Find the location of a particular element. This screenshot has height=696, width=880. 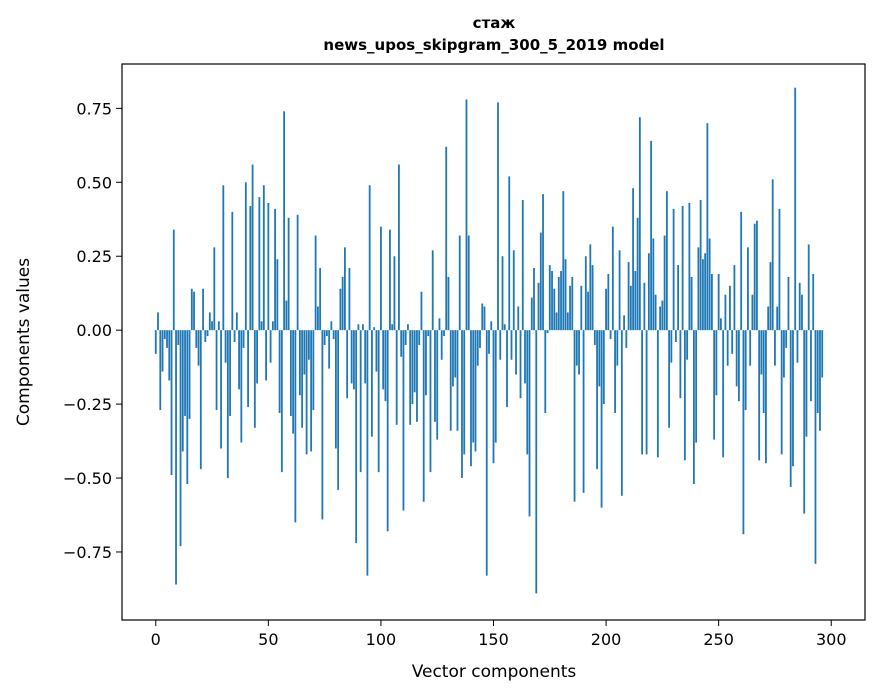

x-tick-label: 100 is located at coordinates (381, 639).